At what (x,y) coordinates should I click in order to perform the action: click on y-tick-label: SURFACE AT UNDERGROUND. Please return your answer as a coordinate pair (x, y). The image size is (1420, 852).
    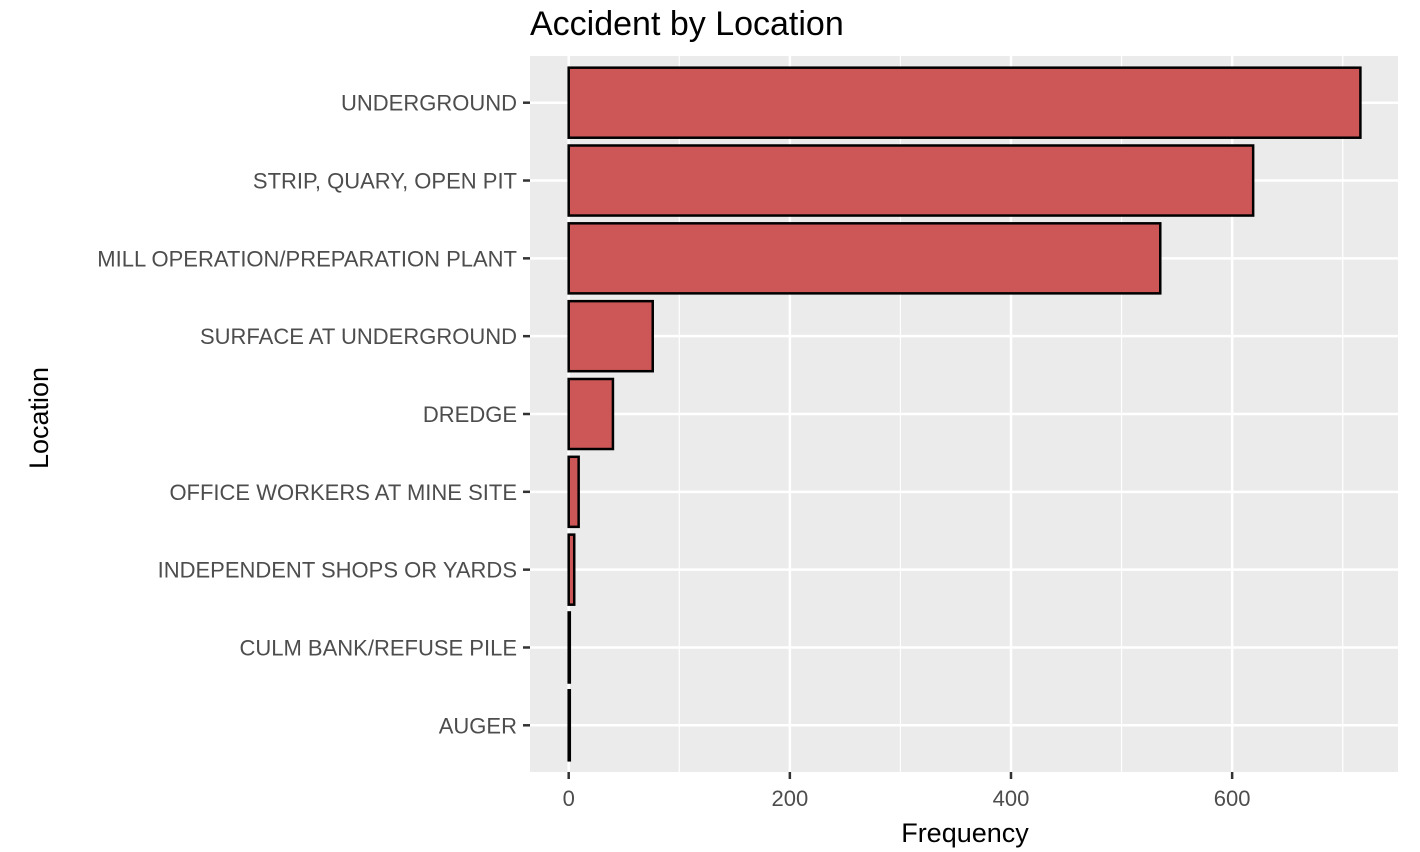
    Looking at the image, I should click on (358, 336).